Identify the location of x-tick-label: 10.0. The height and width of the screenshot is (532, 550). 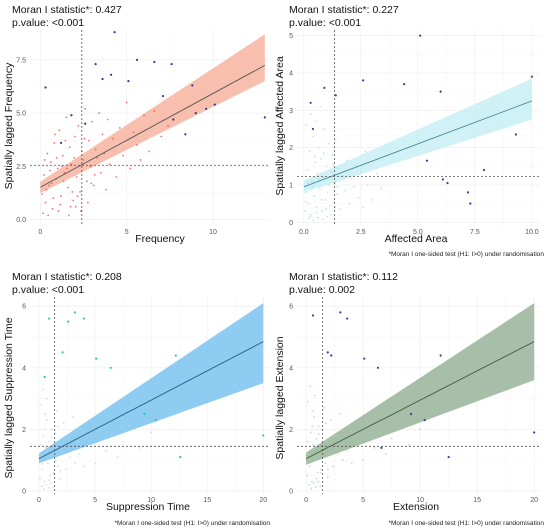
(532, 232).